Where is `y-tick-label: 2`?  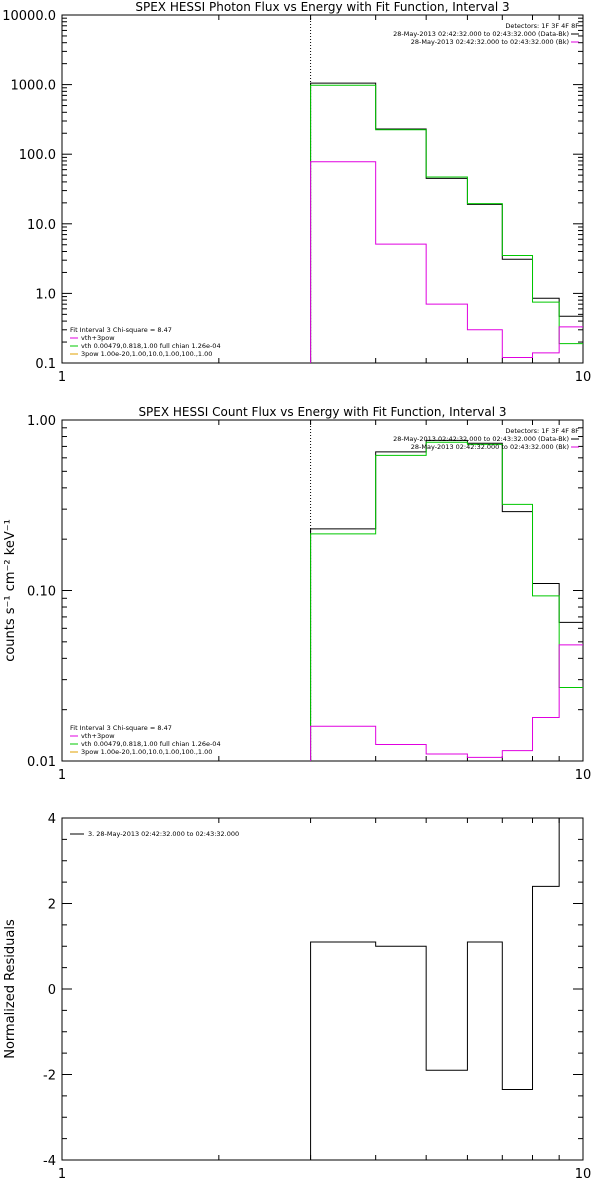 y-tick-label: 2 is located at coordinates (52, 905).